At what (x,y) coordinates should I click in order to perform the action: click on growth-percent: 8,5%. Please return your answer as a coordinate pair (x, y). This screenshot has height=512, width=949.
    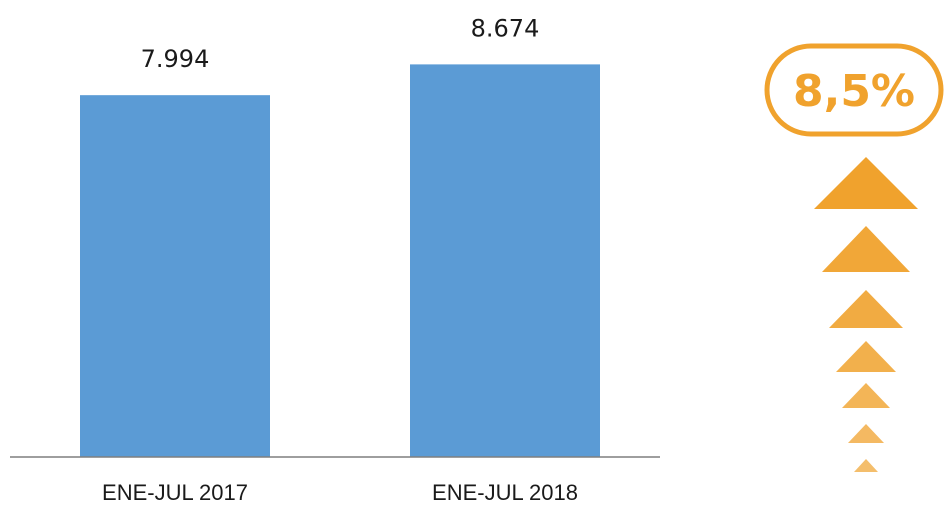
    Looking at the image, I should click on (854, 91).